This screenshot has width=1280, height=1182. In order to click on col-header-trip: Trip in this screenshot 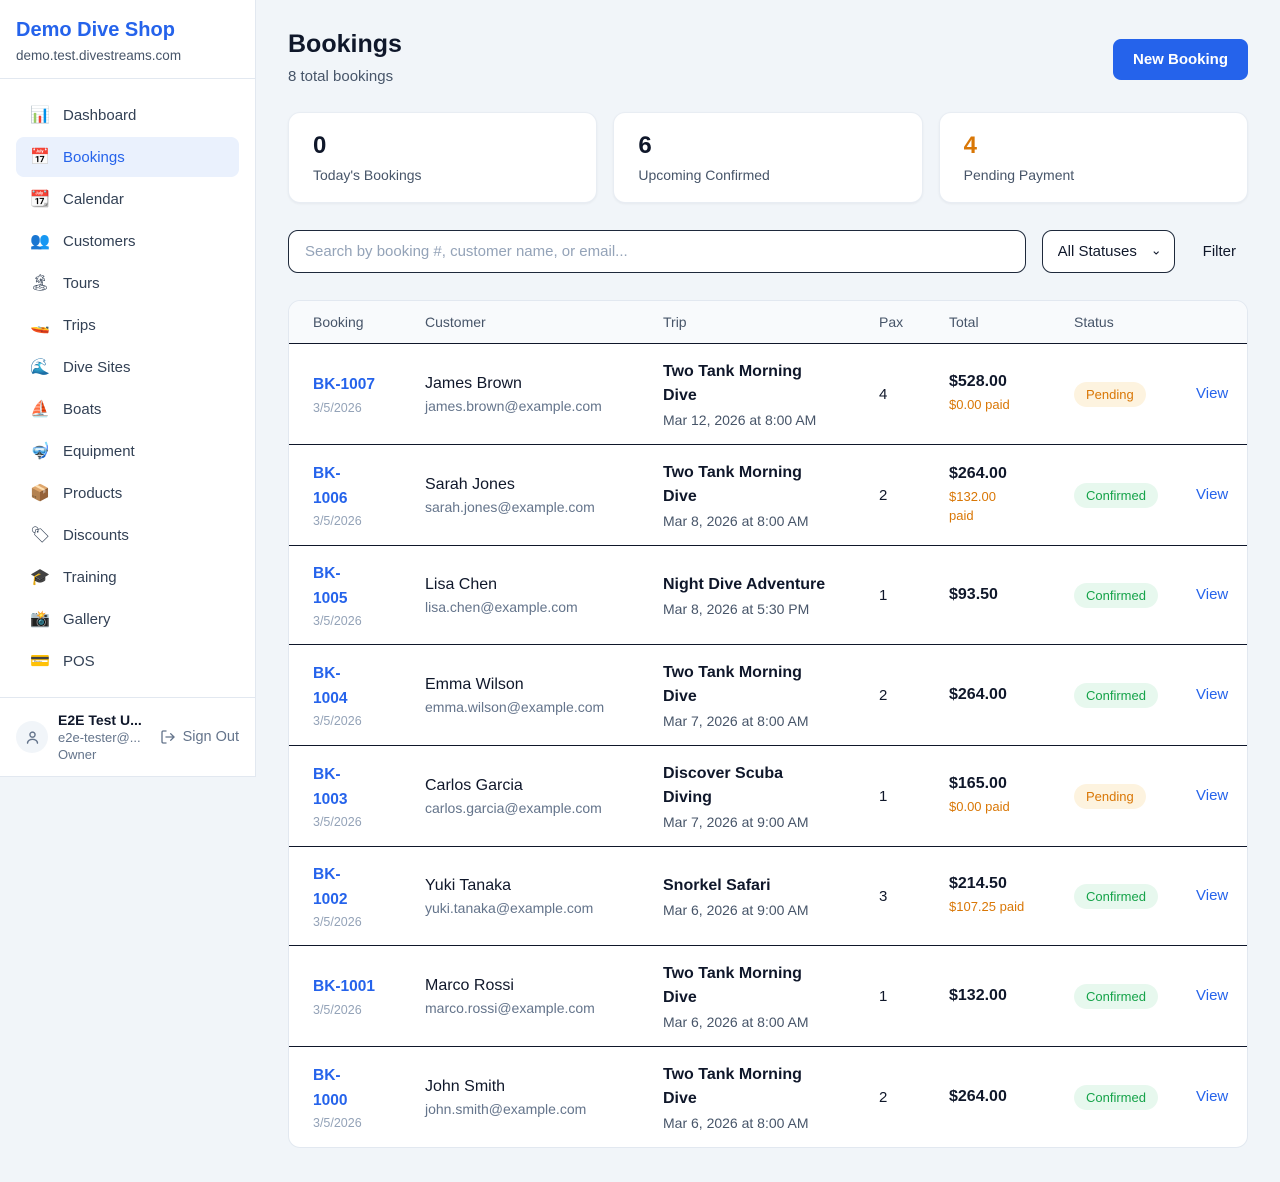, I will do `click(675, 322)`.